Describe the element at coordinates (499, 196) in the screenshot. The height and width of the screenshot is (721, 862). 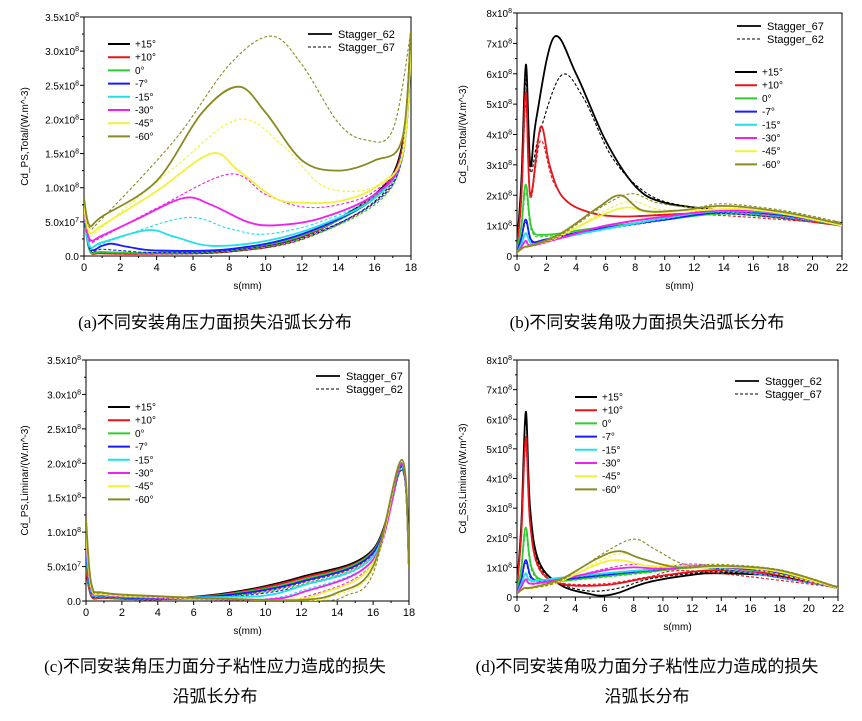
I see `y-tick-label: 2x10⁸` at that location.